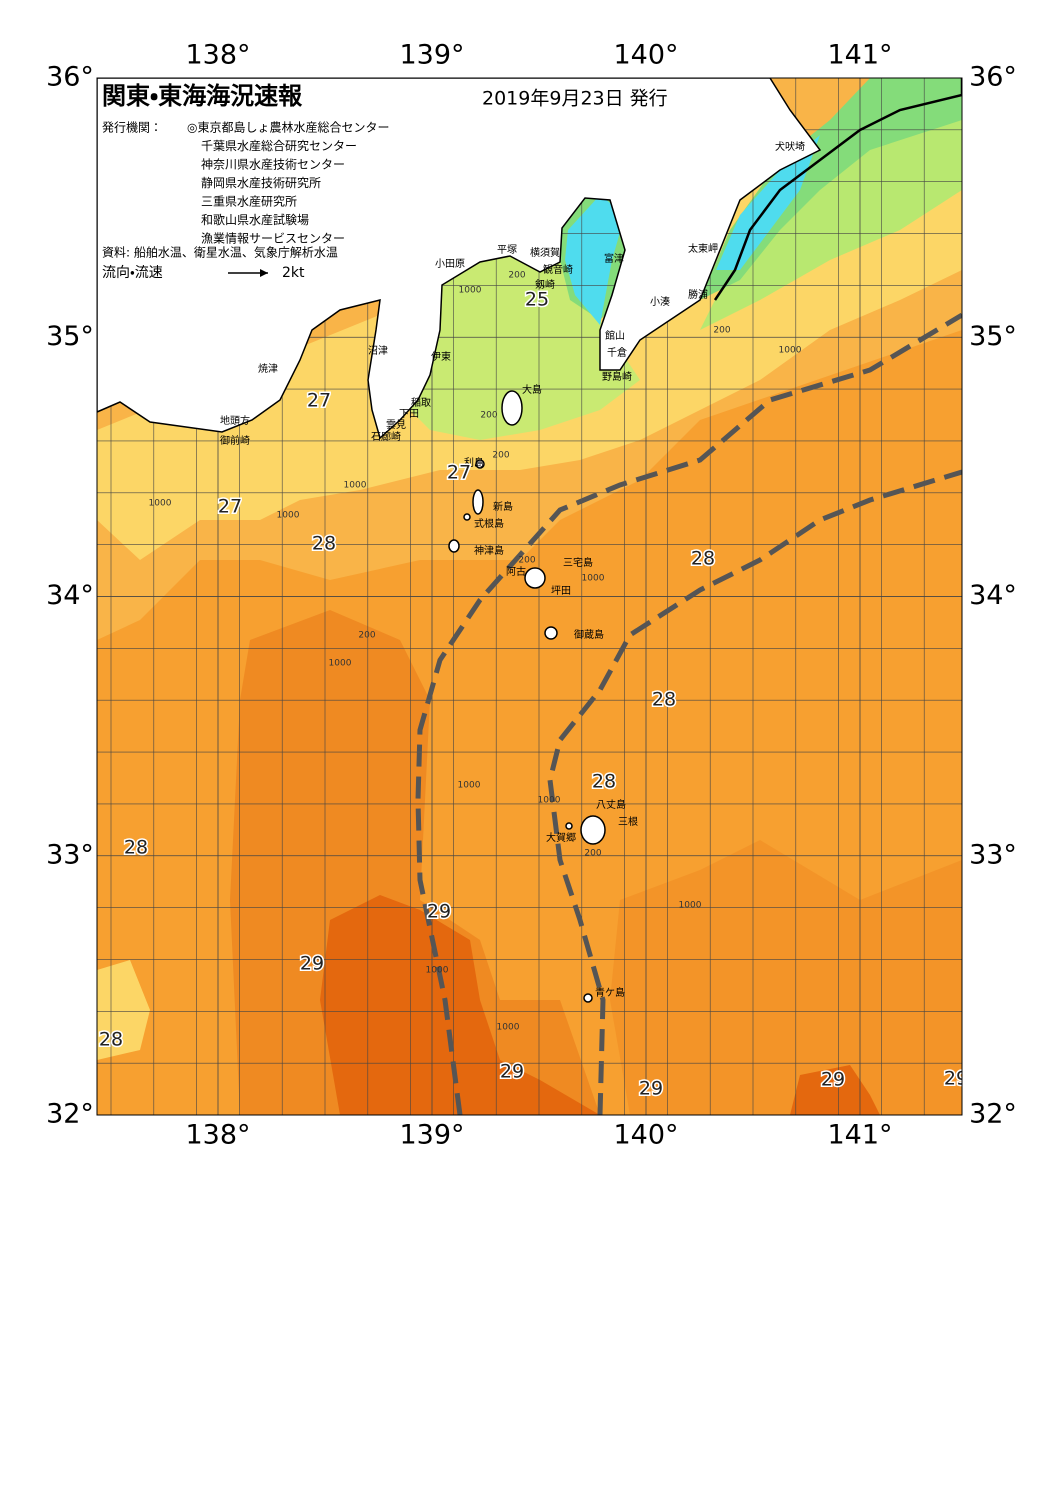 The image size is (1064, 1507). What do you see at coordinates (837, 189) in the screenshot?
I see `contour-line` at bounding box center [837, 189].